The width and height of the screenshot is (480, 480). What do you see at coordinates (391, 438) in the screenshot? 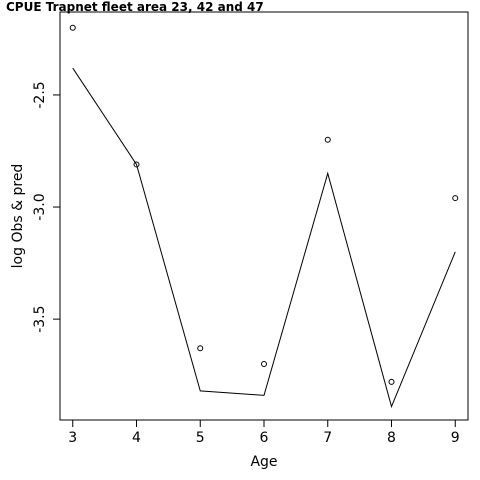
I see `x-tick-label: 8` at bounding box center [391, 438].